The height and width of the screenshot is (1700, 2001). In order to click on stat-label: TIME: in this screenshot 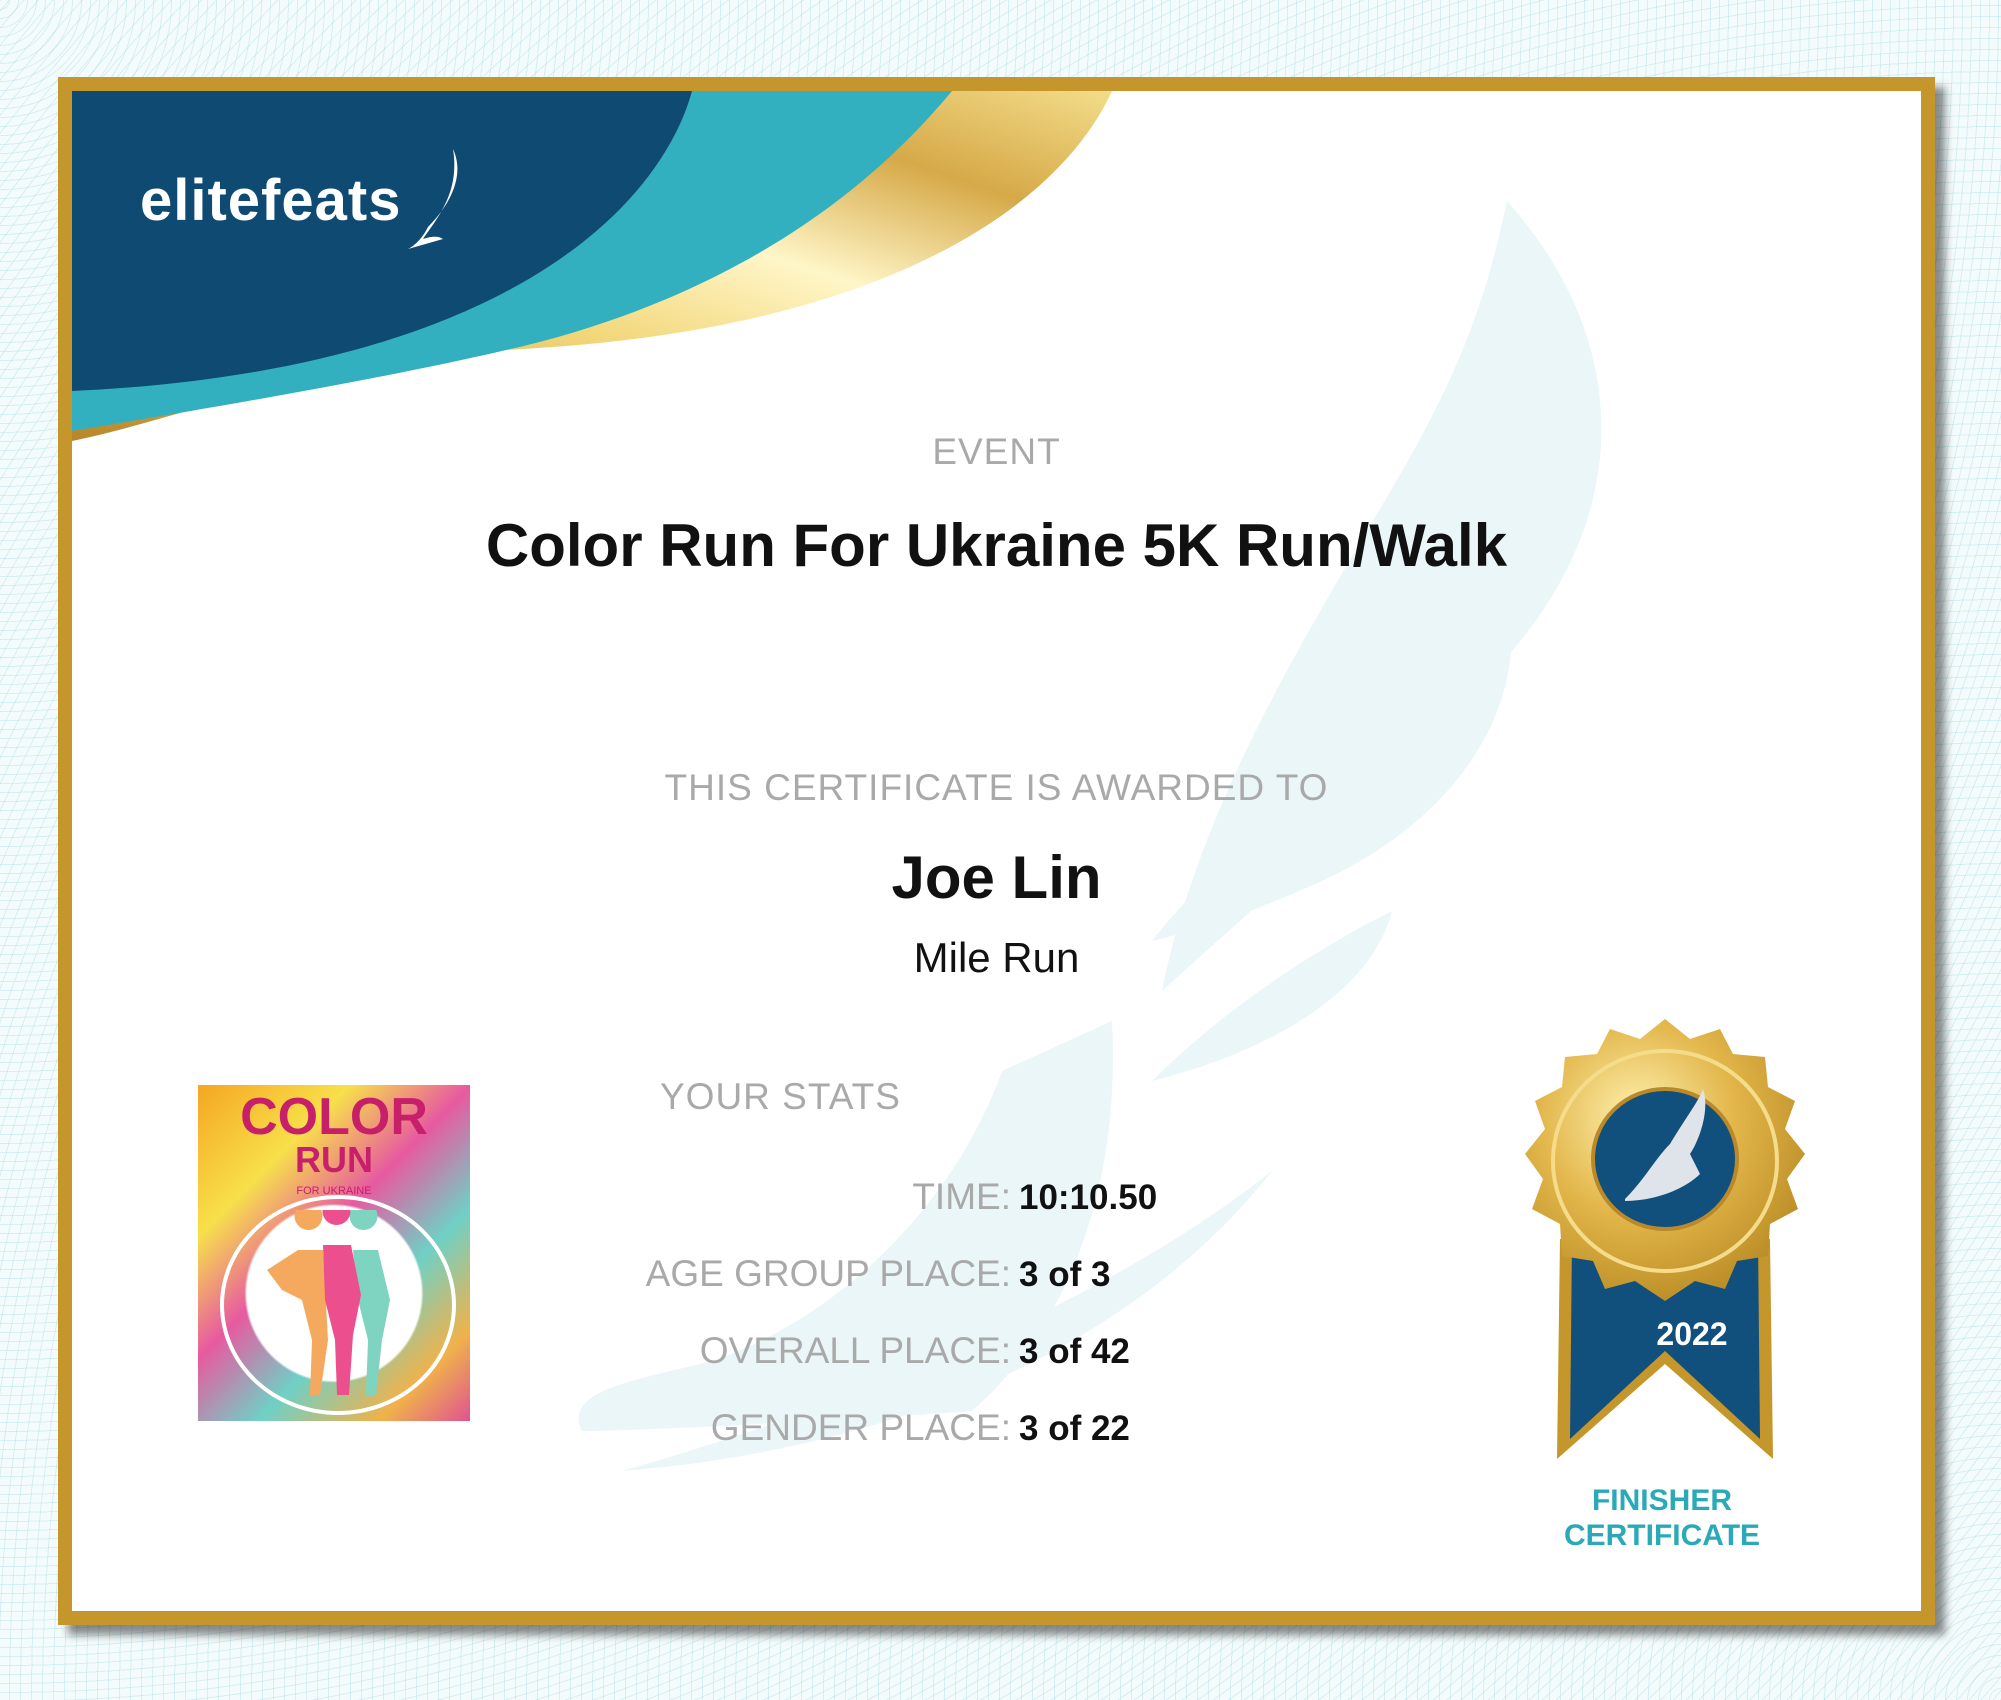, I will do `click(961, 1196)`.